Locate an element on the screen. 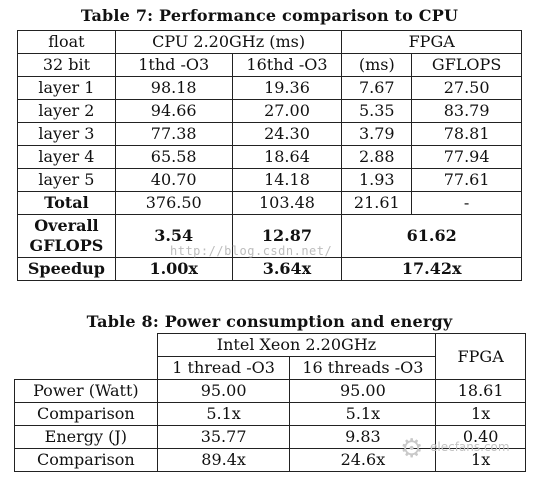  empty-cell is located at coordinates (86, 356).